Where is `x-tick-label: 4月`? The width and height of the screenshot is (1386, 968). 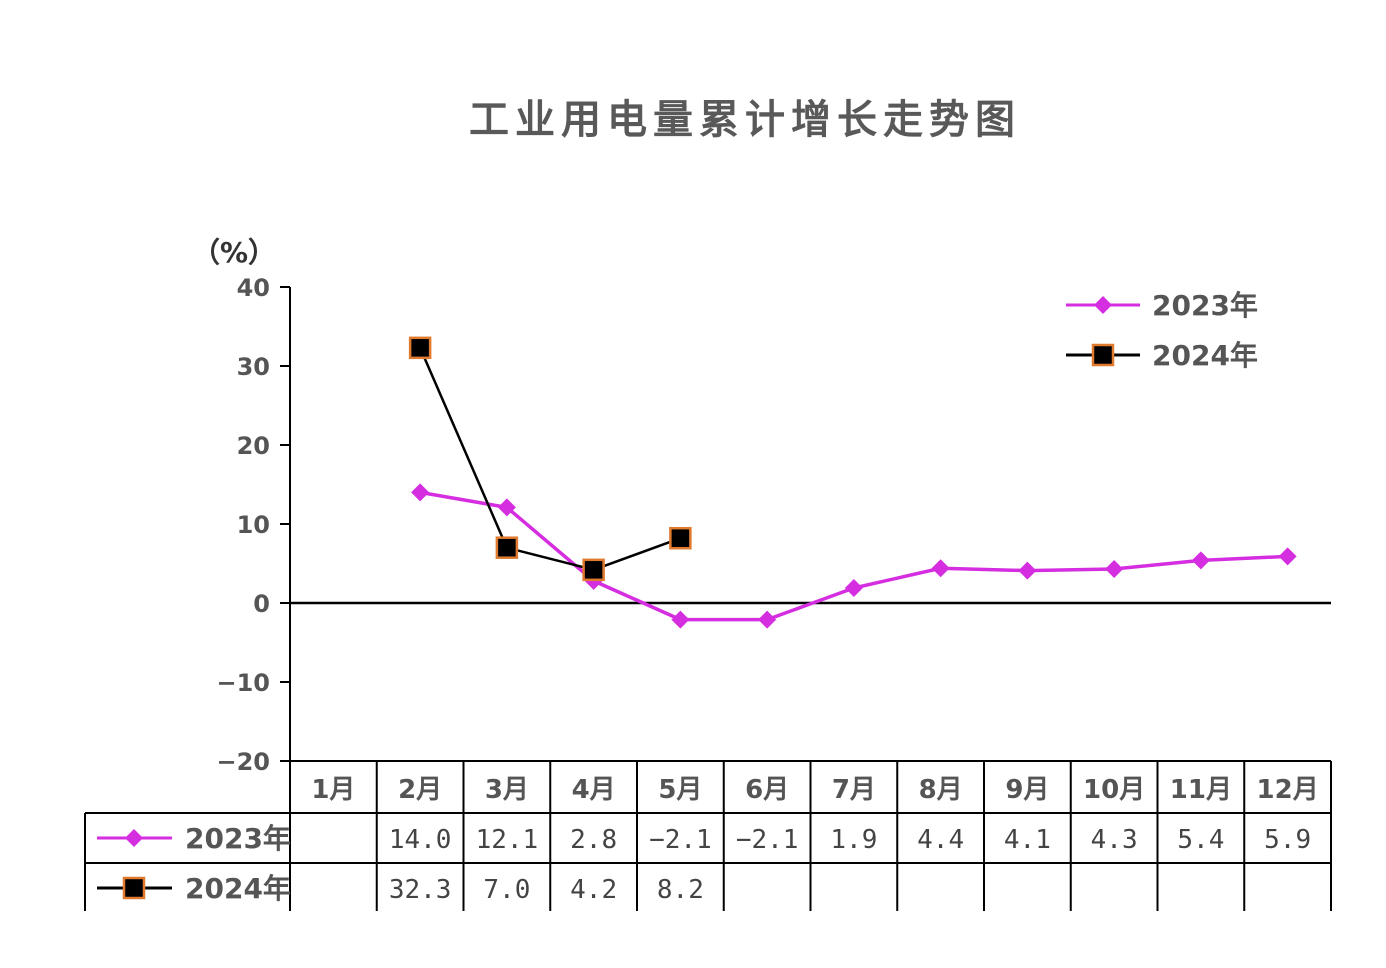
x-tick-label: 4月 is located at coordinates (594, 790).